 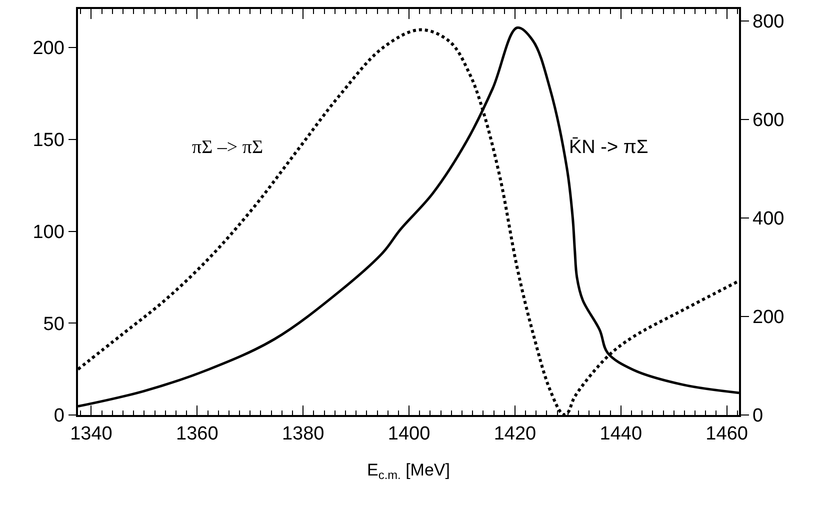 I want to click on y-tick-label: 200, so click(x=48, y=49).